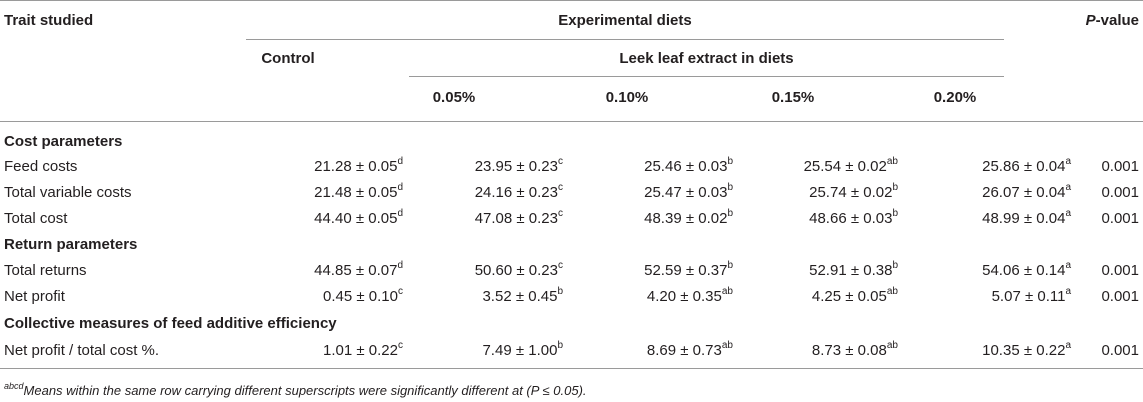  What do you see at coordinates (627, 97) in the screenshot?
I see `header-dose-1: 0.10%` at bounding box center [627, 97].